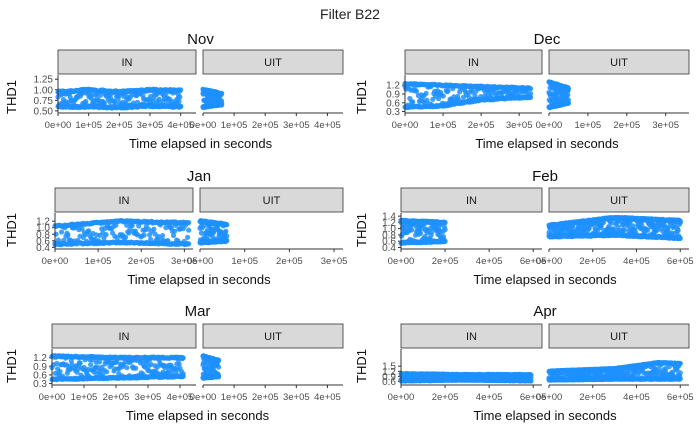 This screenshot has height=432, width=700. I want to click on facet-title: Feb, so click(545, 176).